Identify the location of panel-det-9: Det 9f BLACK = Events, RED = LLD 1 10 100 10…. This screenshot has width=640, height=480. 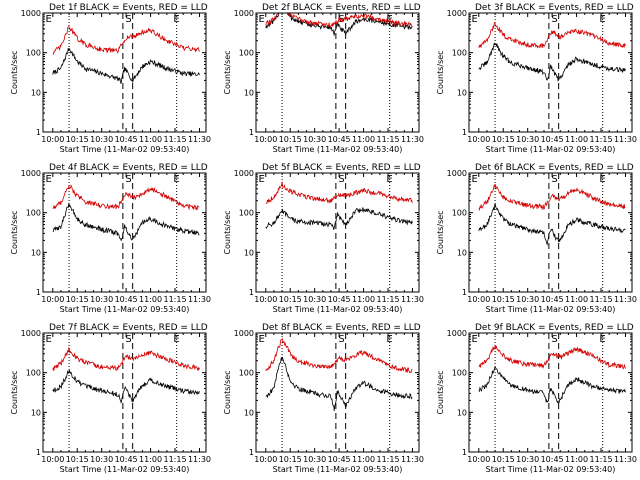
(536, 398).